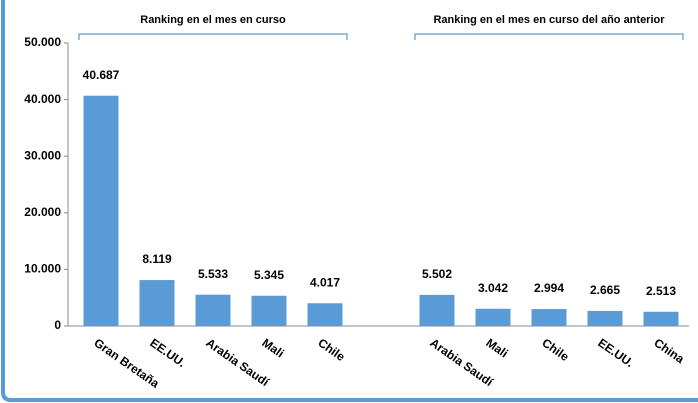  I want to click on y-tick-label: 40.000, so click(42, 99).